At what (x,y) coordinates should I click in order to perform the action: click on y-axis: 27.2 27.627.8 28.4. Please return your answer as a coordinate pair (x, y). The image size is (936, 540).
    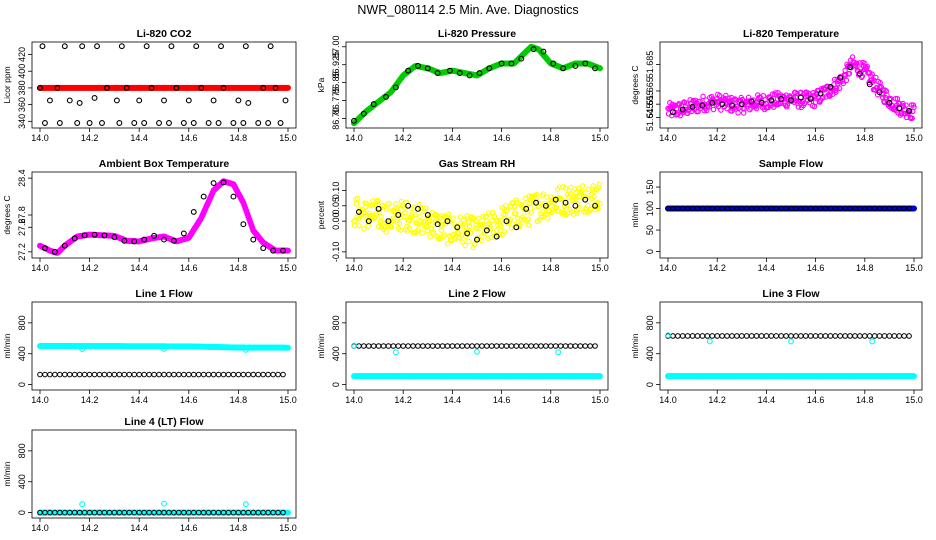
    Looking at the image, I should click on (24, 215).